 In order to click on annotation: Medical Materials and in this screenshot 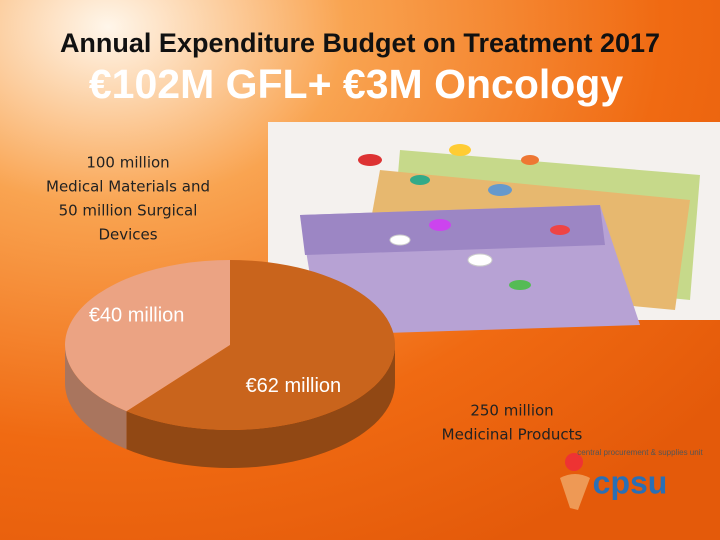, I will do `click(128, 187)`.